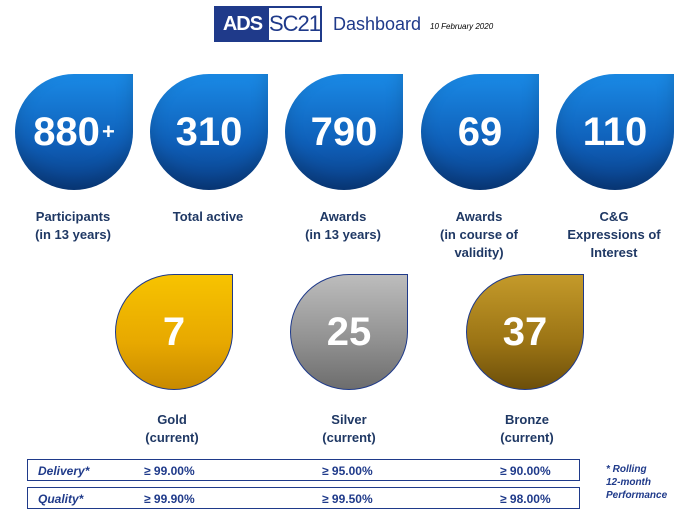 The image size is (683, 514). What do you see at coordinates (637, 482) in the screenshot?
I see `rolling-performance-footnote: * Rolling 12-month Performance` at bounding box center [637, 482].